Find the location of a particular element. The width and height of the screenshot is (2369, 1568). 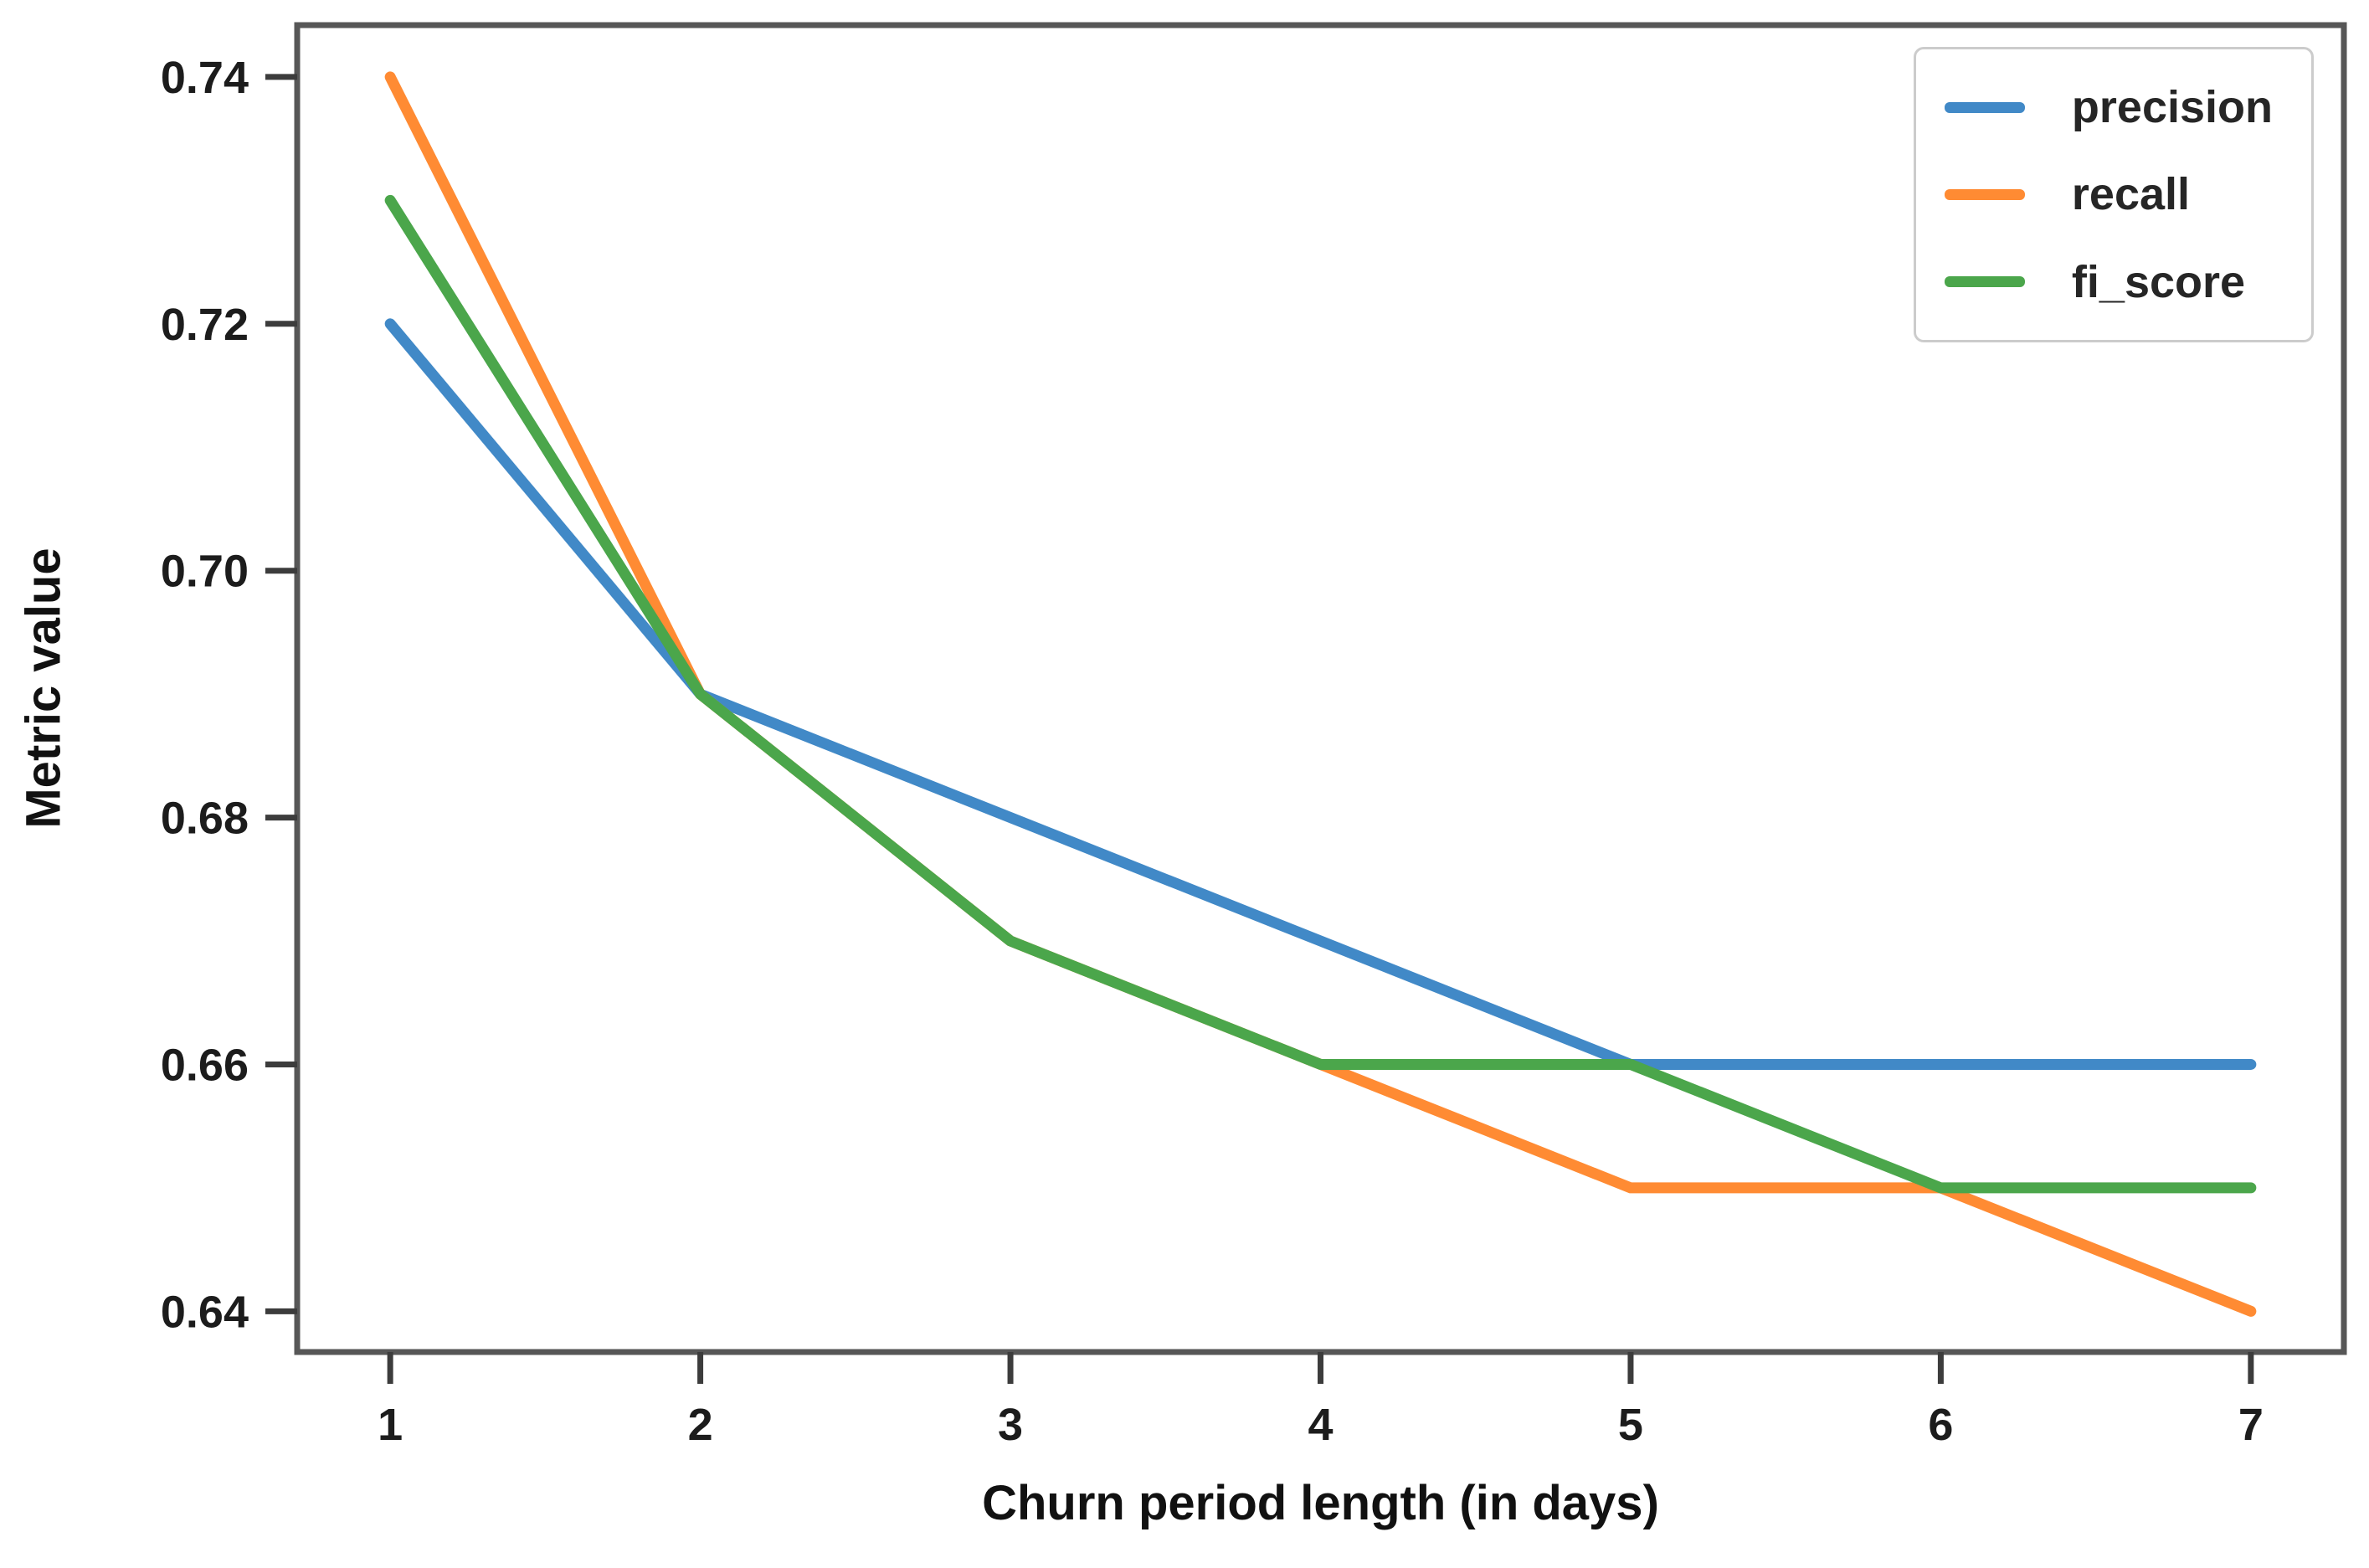

x-tick-label-7: 7 is located at coordinates (2251, 1425).